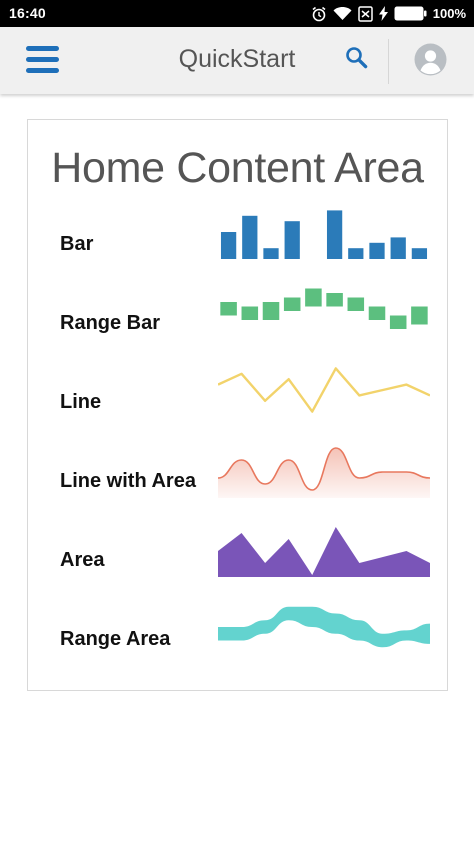 This screenshot has height=842, width=474. Describe the element at coordinates (430, 59) in the screenshot. I see `avatar-icon` at that location.